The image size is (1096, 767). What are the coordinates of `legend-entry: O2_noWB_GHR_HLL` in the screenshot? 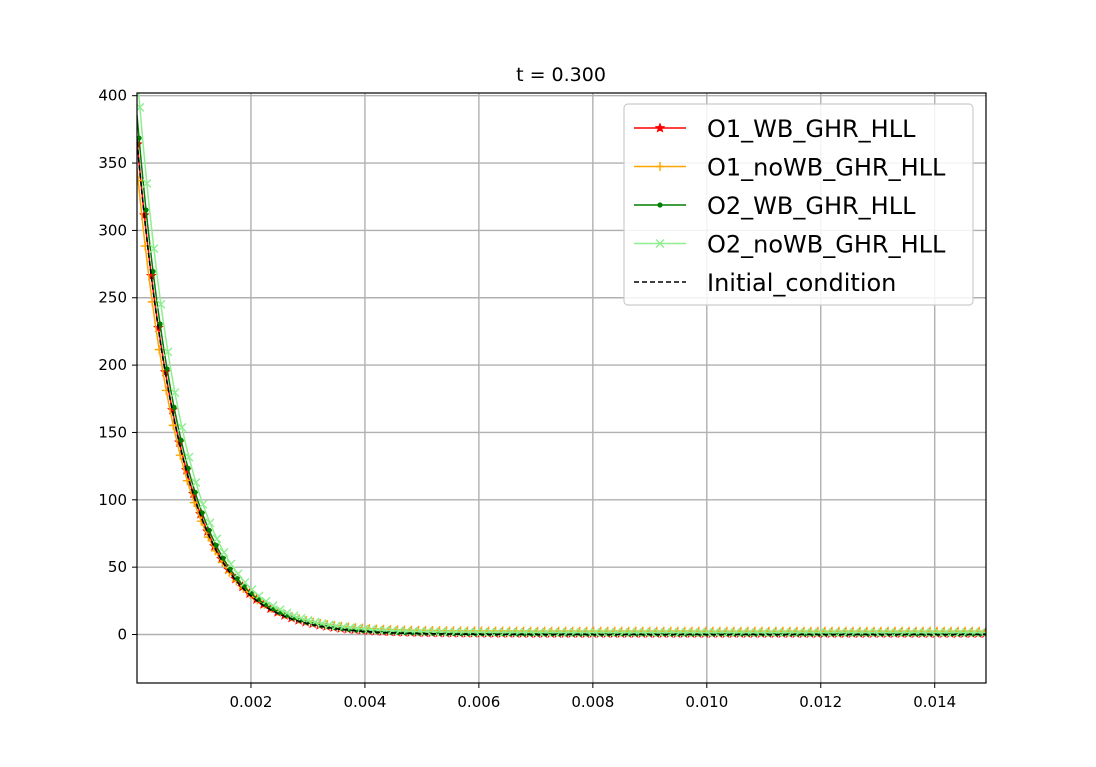 It's located at (790, 245).